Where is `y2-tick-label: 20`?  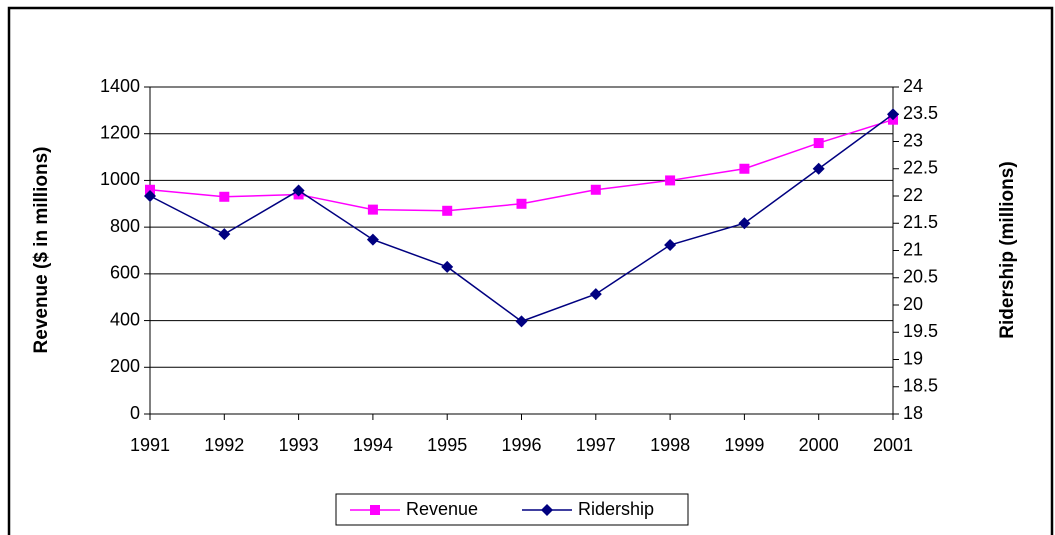
y2-tick-label: 20 is located at coordinates (913, 304).